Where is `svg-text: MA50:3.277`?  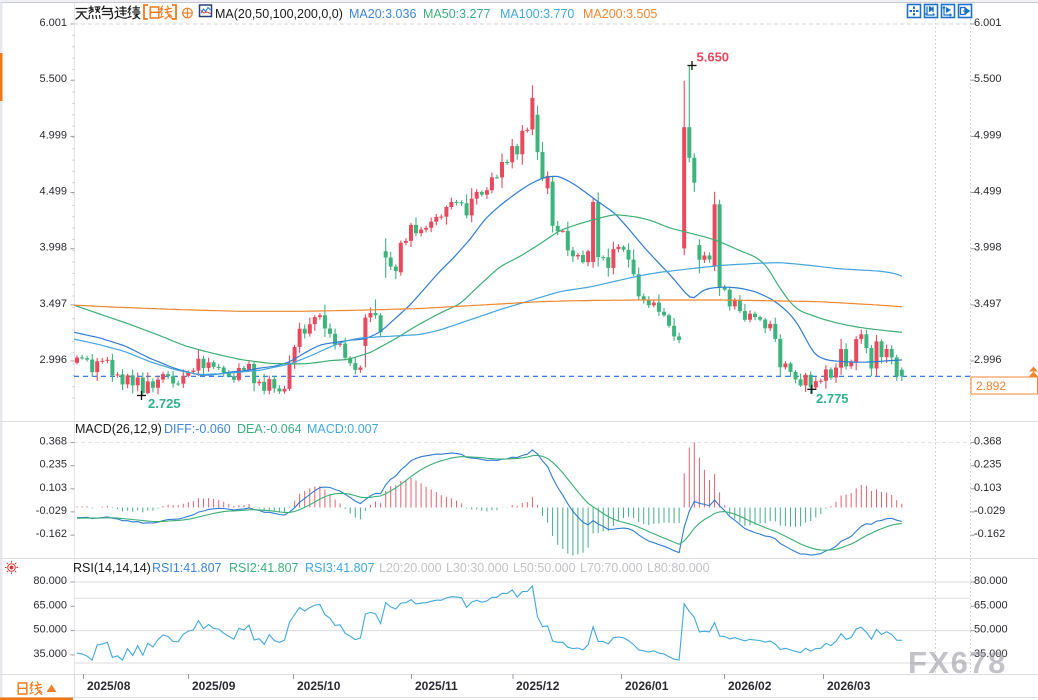 svg-text: MA50:3.277 is located at coordinates (456, 14).